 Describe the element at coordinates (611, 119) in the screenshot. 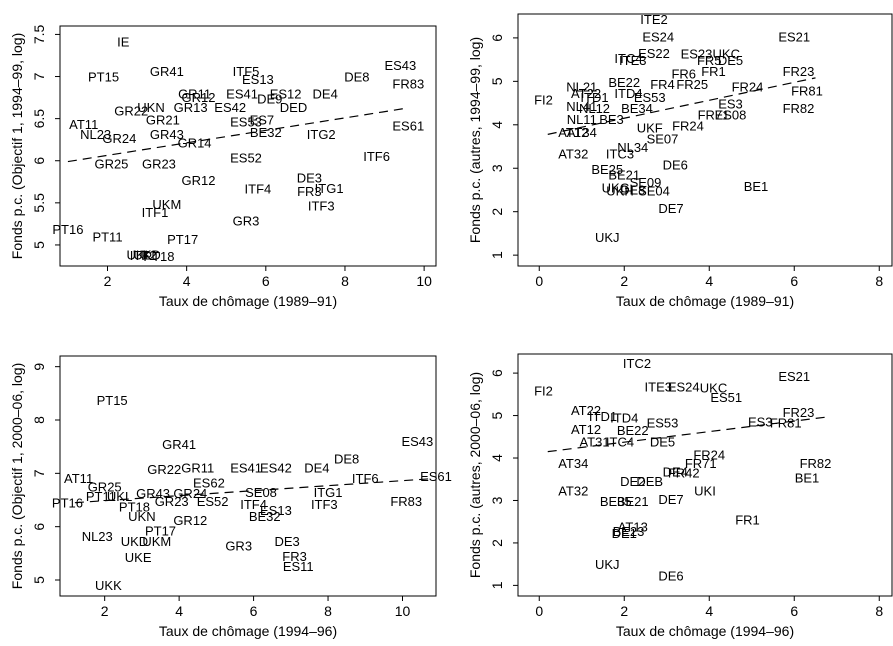

I see `point-label: BE3` at that location.